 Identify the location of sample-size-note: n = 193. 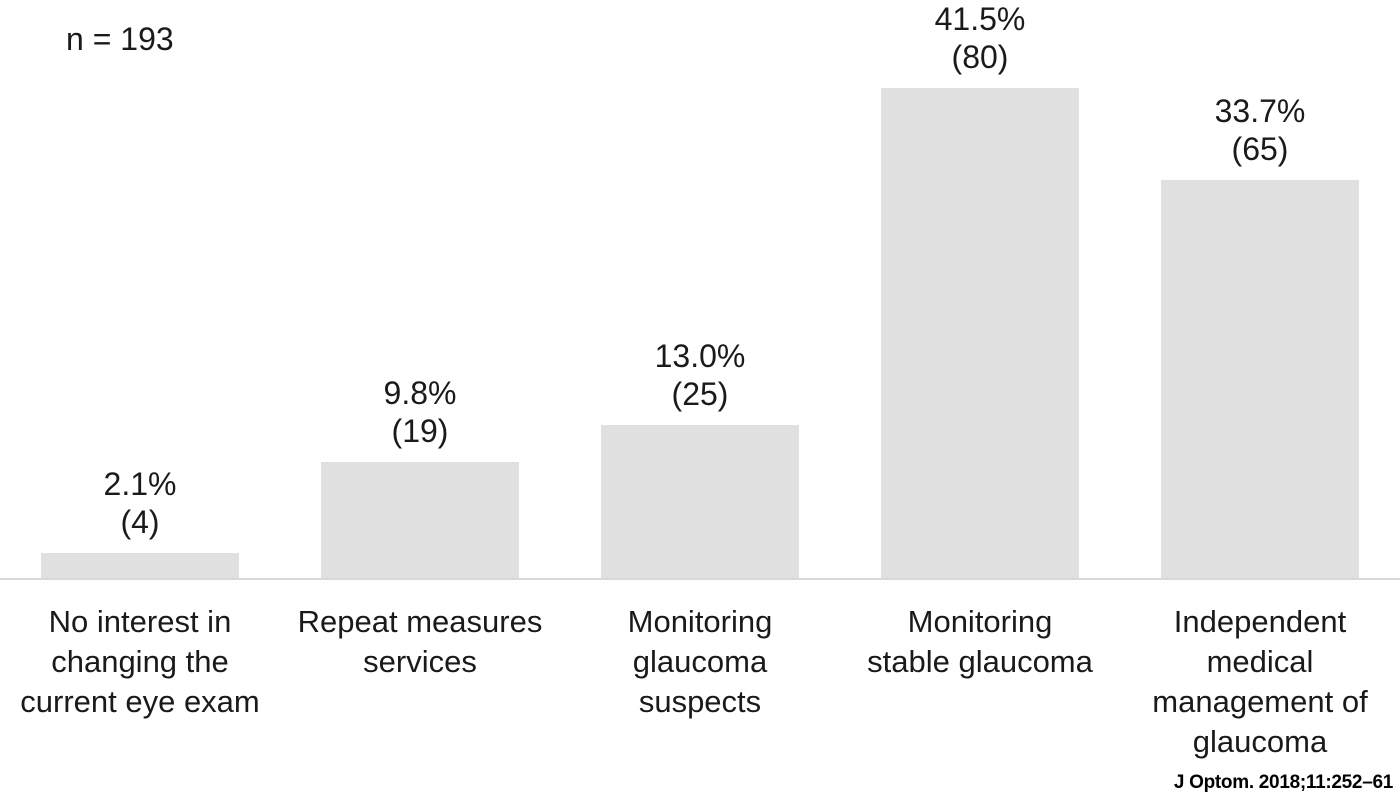
(120, 39).